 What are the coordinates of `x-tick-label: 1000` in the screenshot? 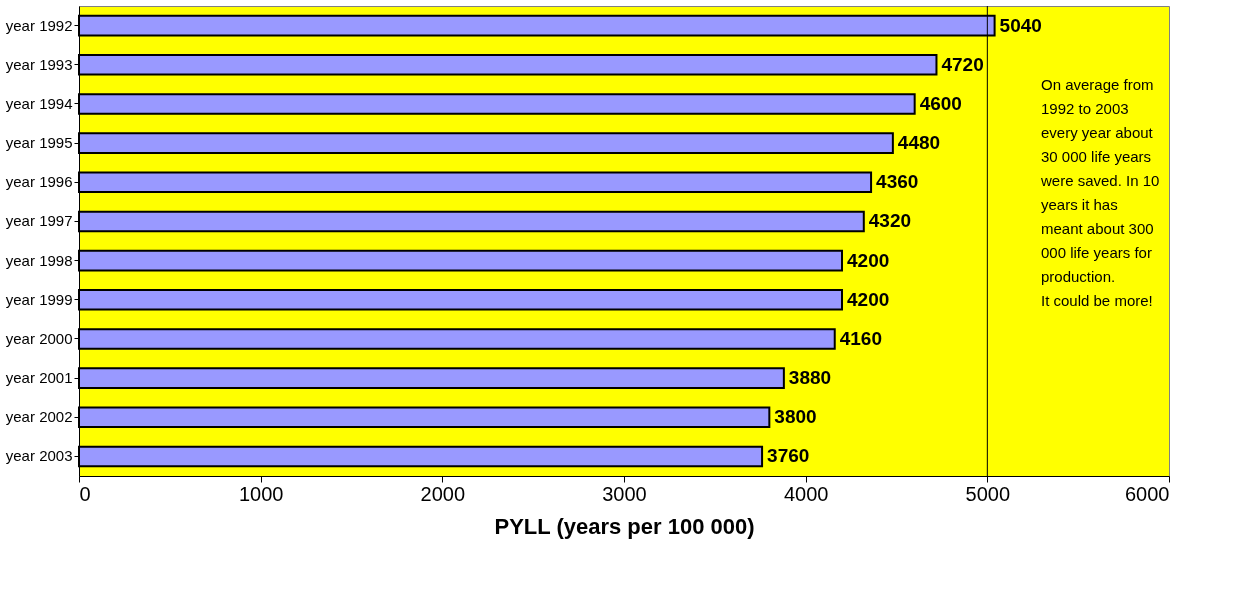 It's located at (261, 493).